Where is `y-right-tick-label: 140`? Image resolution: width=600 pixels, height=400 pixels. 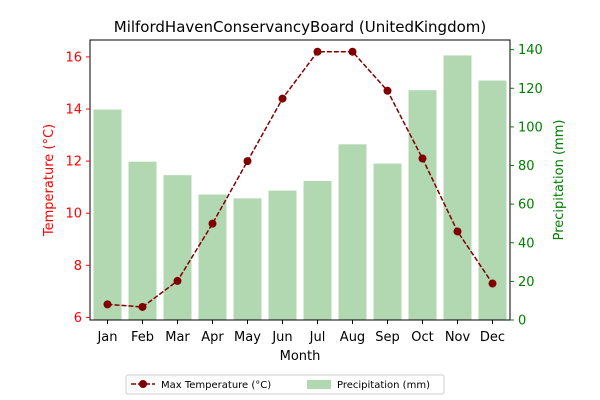
y-right-tick-label: 140 is located at coordinates (530, 50).